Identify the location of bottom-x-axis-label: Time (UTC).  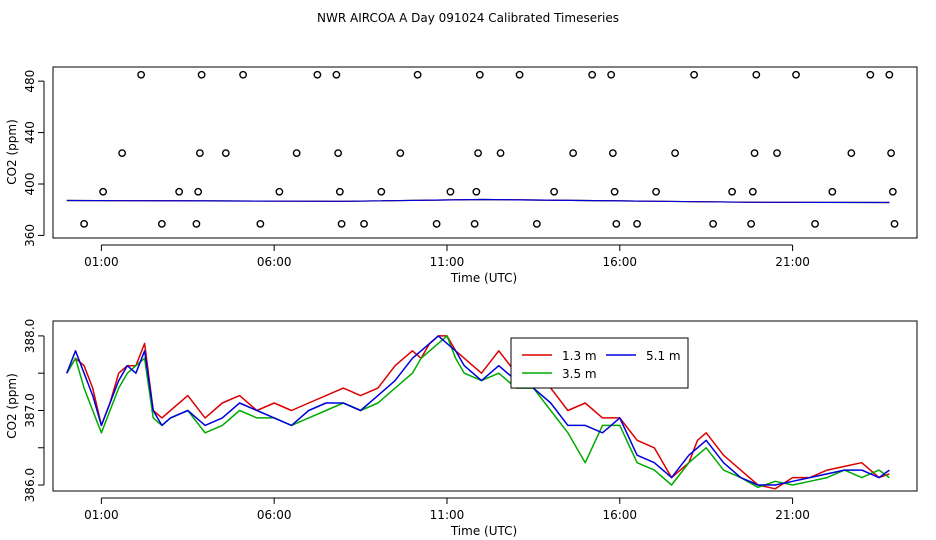
(483, 531).